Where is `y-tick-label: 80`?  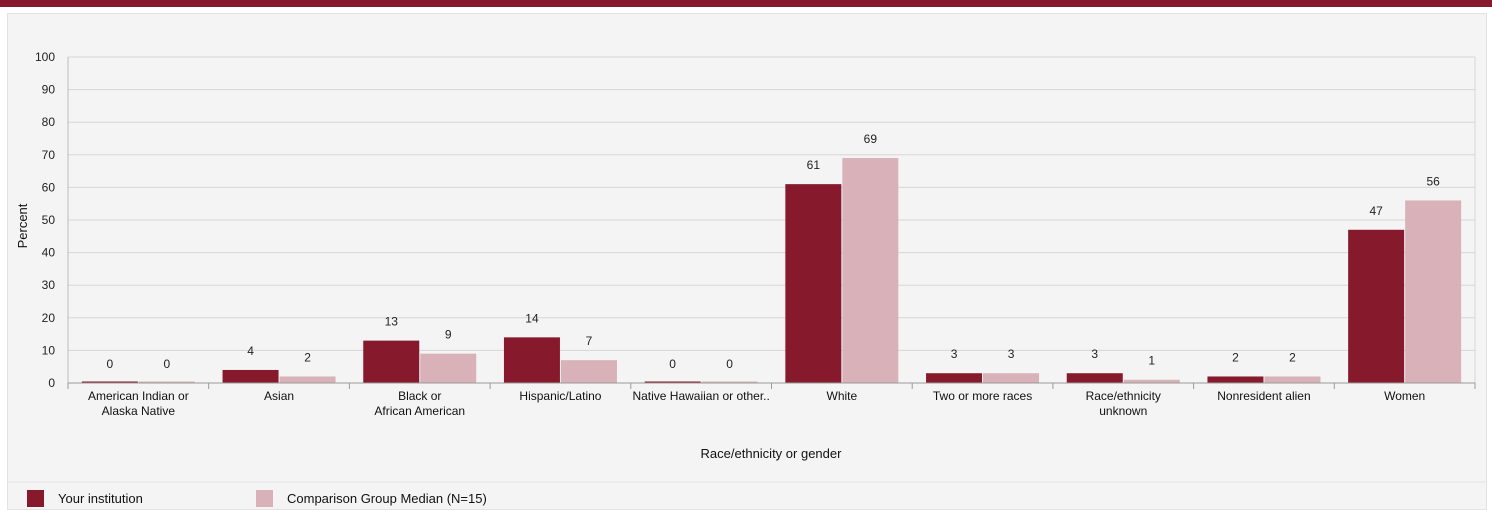
y-tick-label: 80 is located at coordinates (49, 122).